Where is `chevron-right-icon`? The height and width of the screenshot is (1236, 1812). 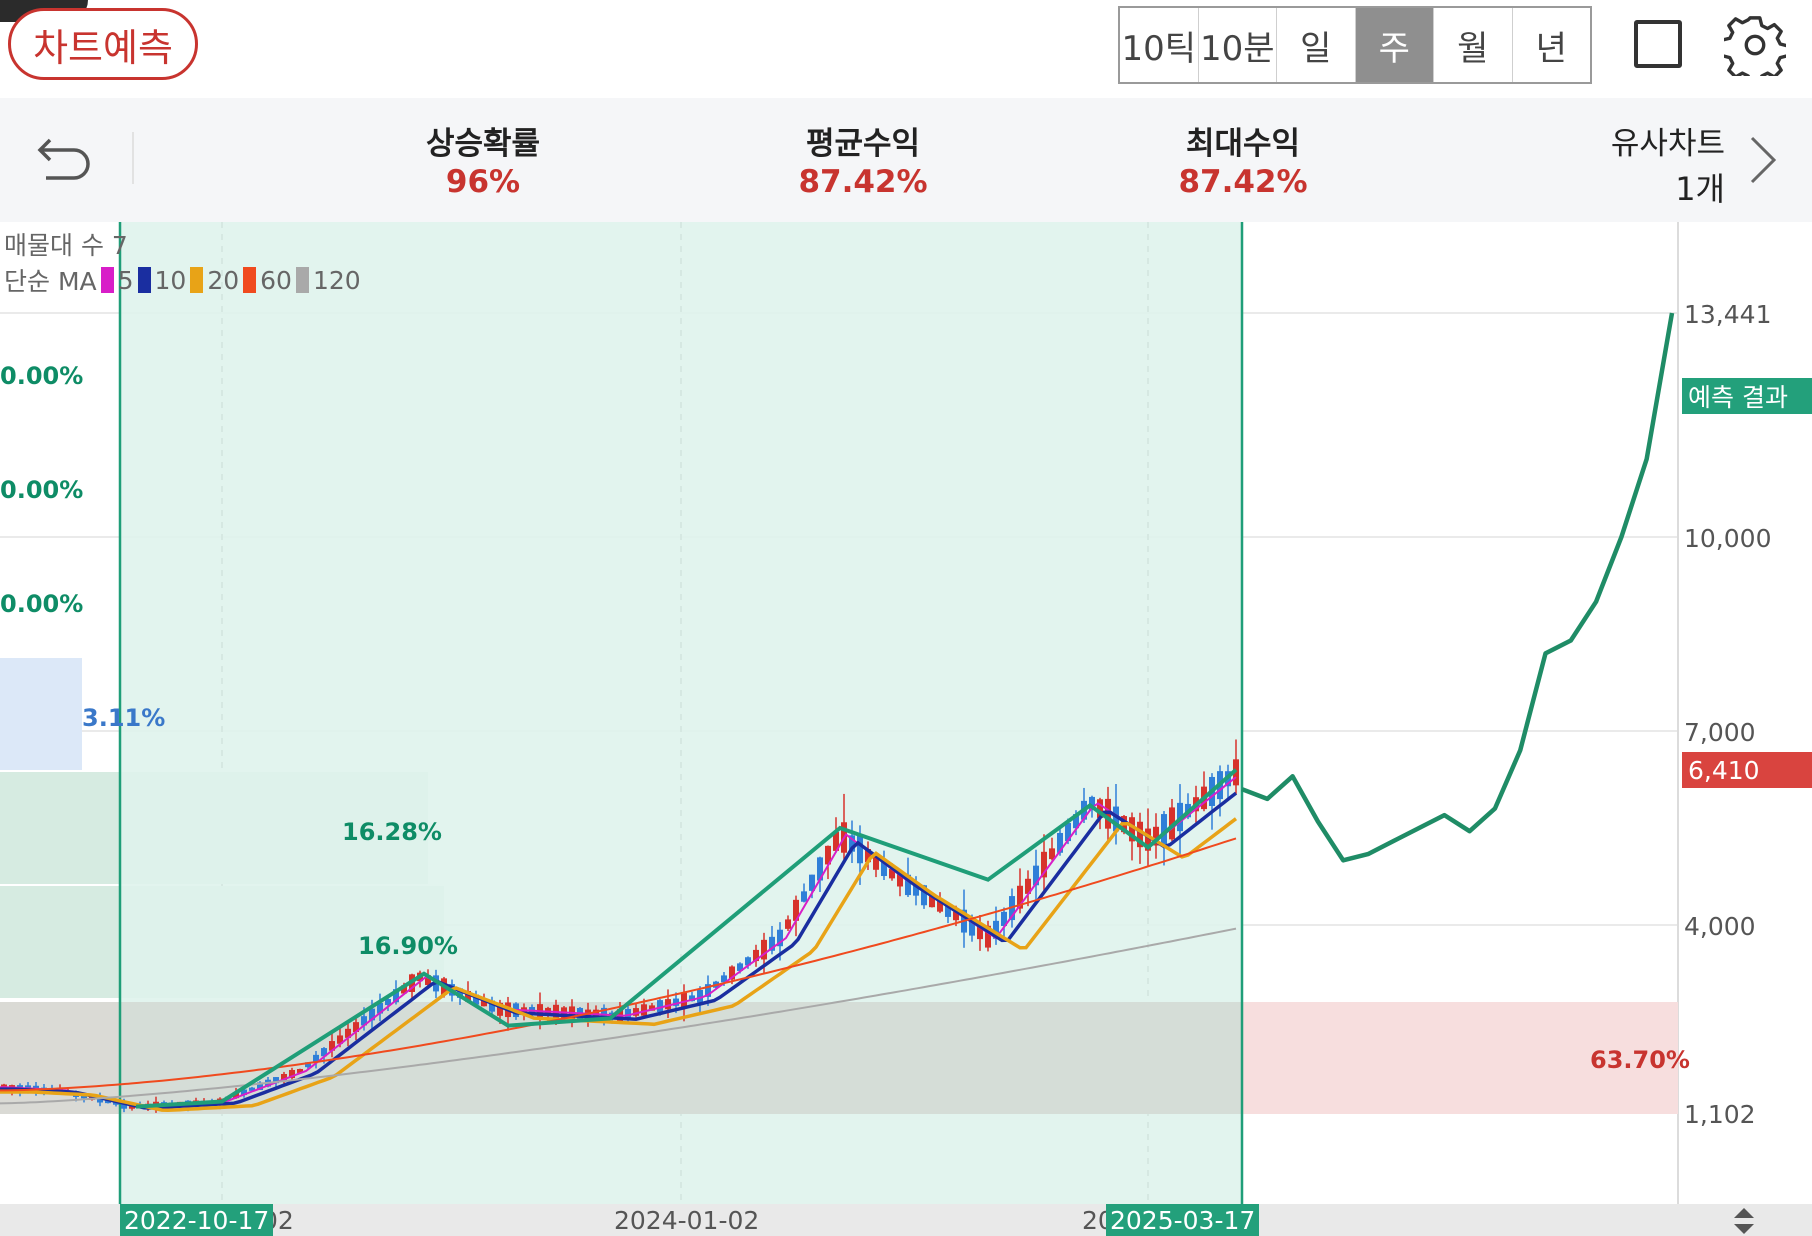 chevron-right-icon is located at coordinates (1764, 160).